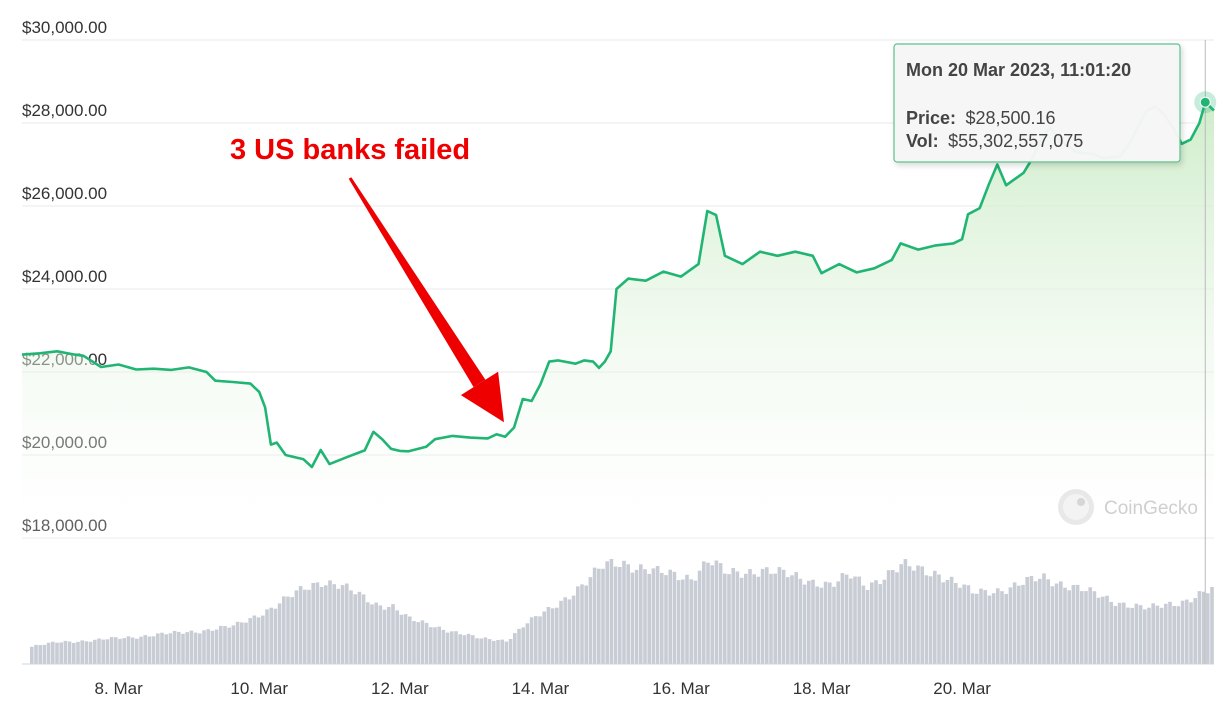 The height and width of the screenshot is (706, 1232). What do you see at coordinates (64, 27) in the screenshot?
I see `y-tick-label-0: $30,000.00` at bounding box center [64, 27].